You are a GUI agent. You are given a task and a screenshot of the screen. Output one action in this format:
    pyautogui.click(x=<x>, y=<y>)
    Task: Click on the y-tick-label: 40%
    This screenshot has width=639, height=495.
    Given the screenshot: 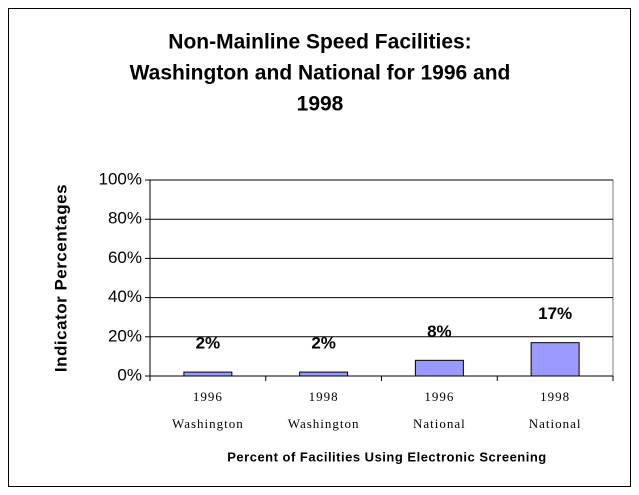 What is the action you would take?
    pyautogui.click(x=125, y=296)
    